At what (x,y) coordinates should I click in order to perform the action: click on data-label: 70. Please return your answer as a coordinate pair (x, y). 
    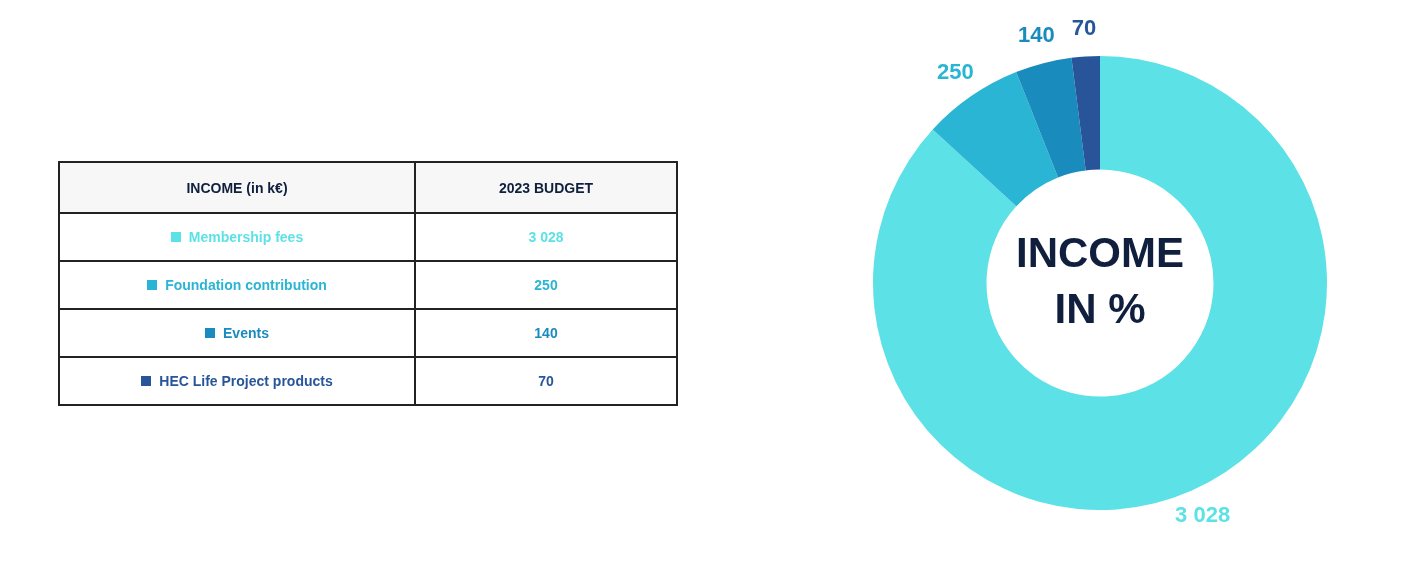
    Looking at the image, I should click on (1084, 27).